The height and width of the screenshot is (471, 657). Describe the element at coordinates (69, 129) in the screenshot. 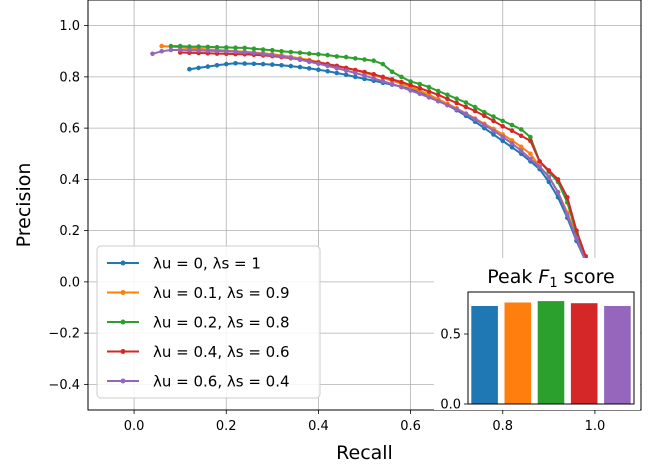

I see `y-tick-label: 0.6` at that location.